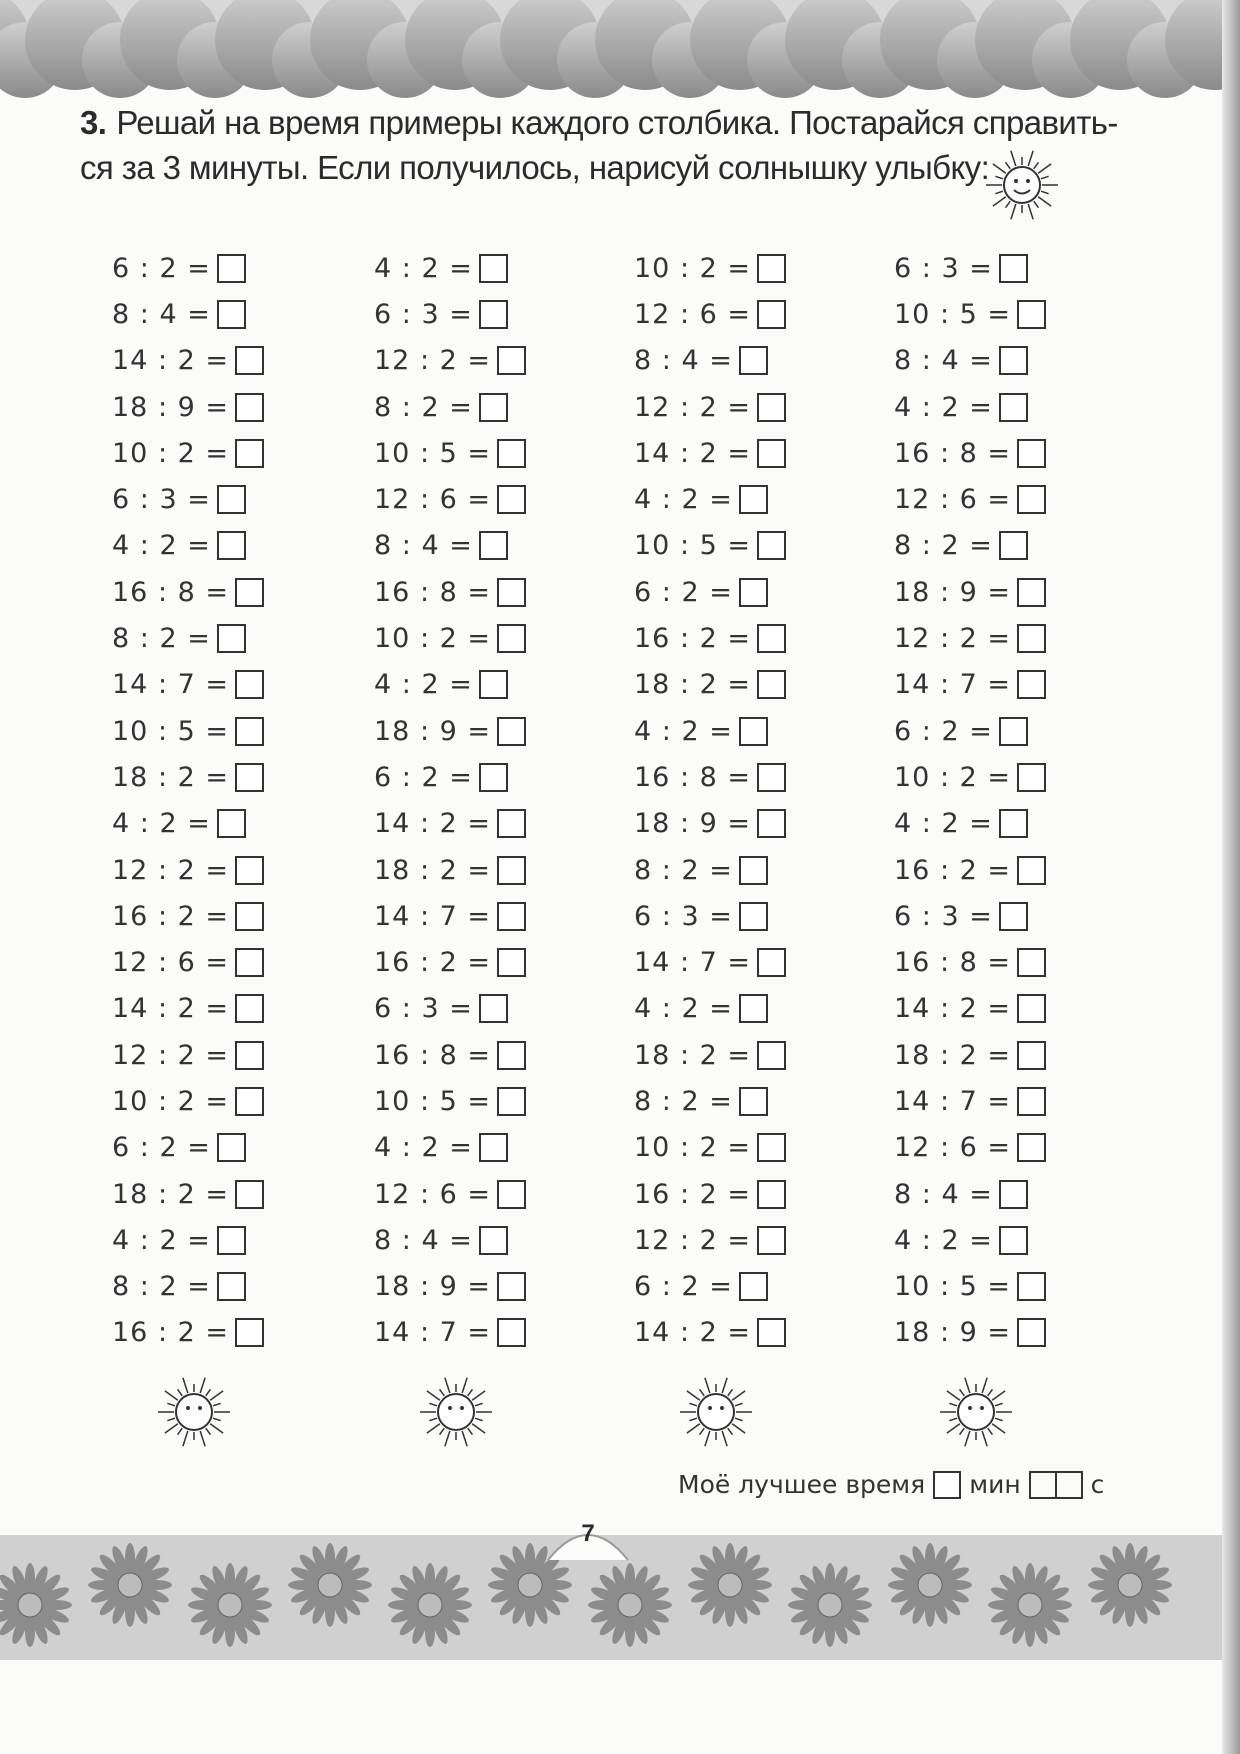 Image resolution: width=1240 pixels, height=1754 pixels. Describe the element at coordinates (970, 499) in the screenshot. I see `example-row: 12 : 6 =` at that location.